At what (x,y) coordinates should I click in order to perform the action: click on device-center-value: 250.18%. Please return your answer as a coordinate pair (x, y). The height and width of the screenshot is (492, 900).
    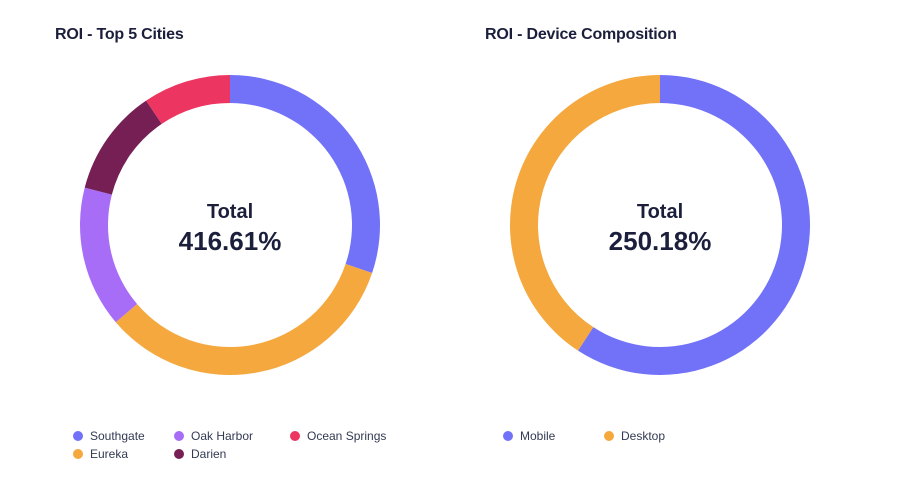
    Looking at the image, I should click on (660, 241).